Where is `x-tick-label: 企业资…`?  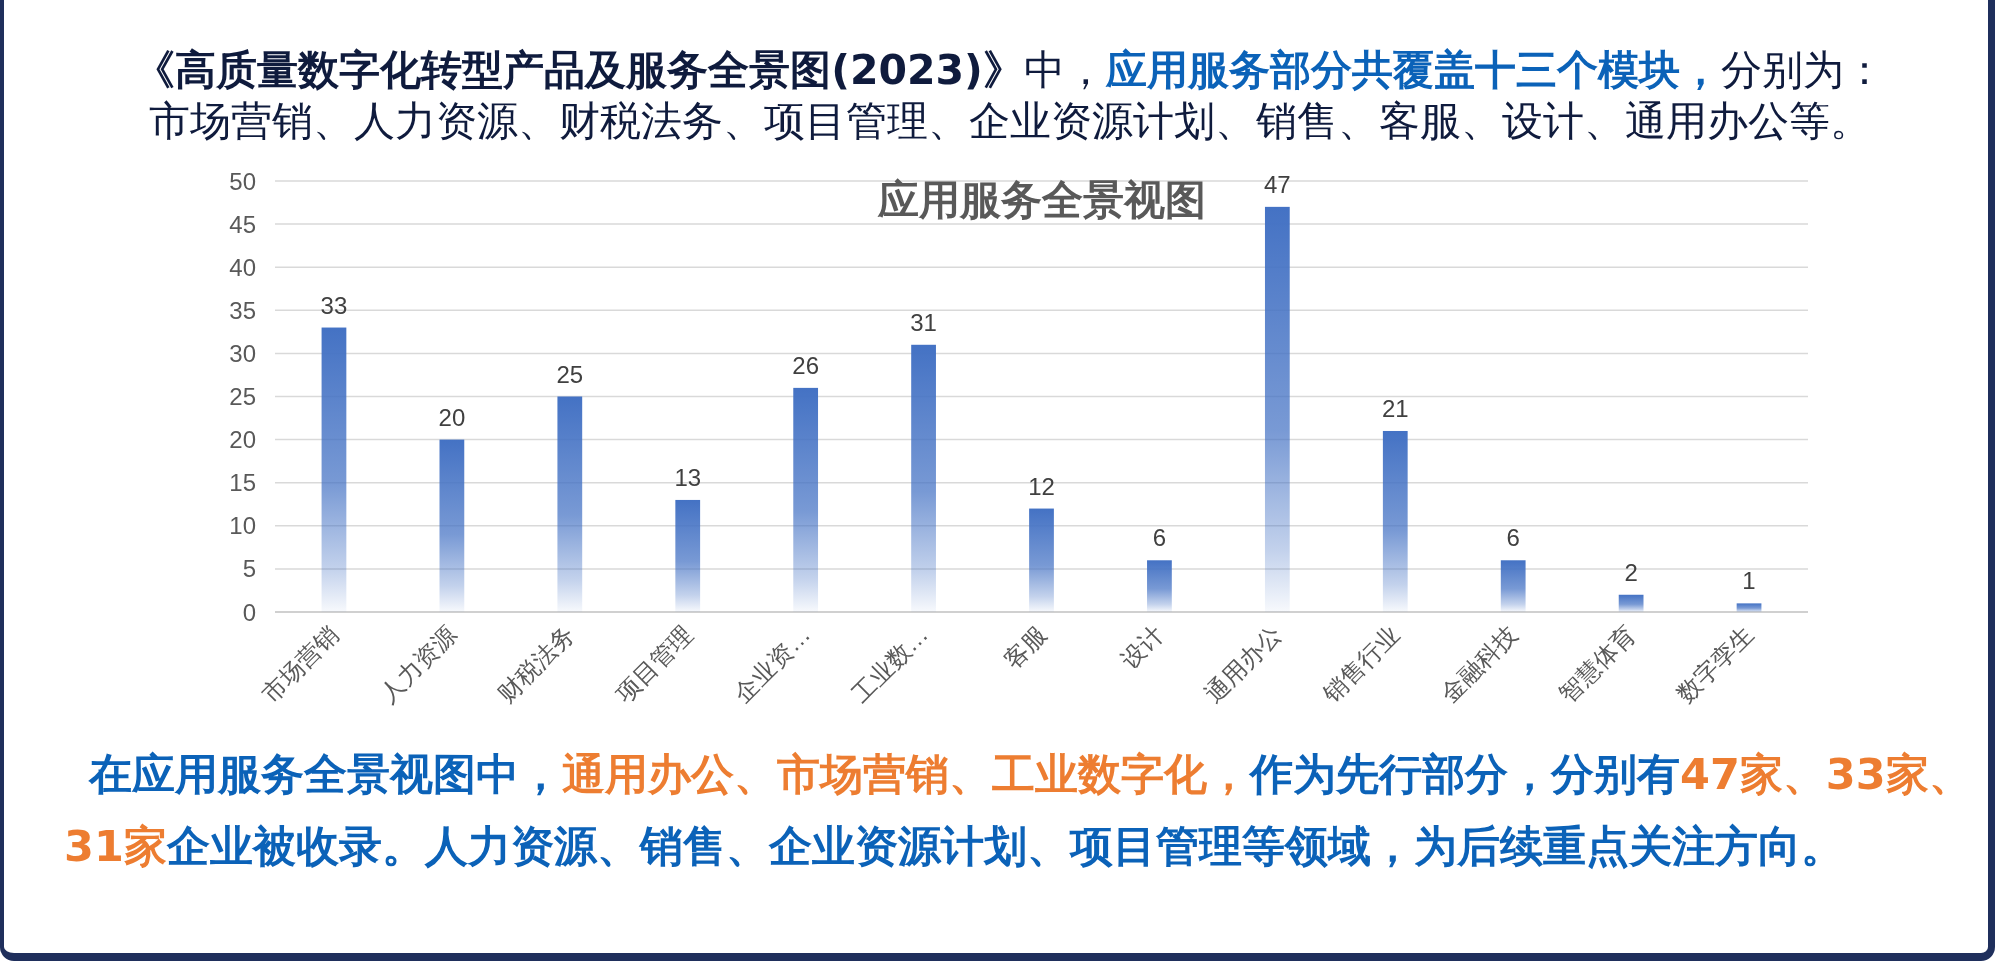 x-tick-label: 企业资… is located at coordinates (772, 664).